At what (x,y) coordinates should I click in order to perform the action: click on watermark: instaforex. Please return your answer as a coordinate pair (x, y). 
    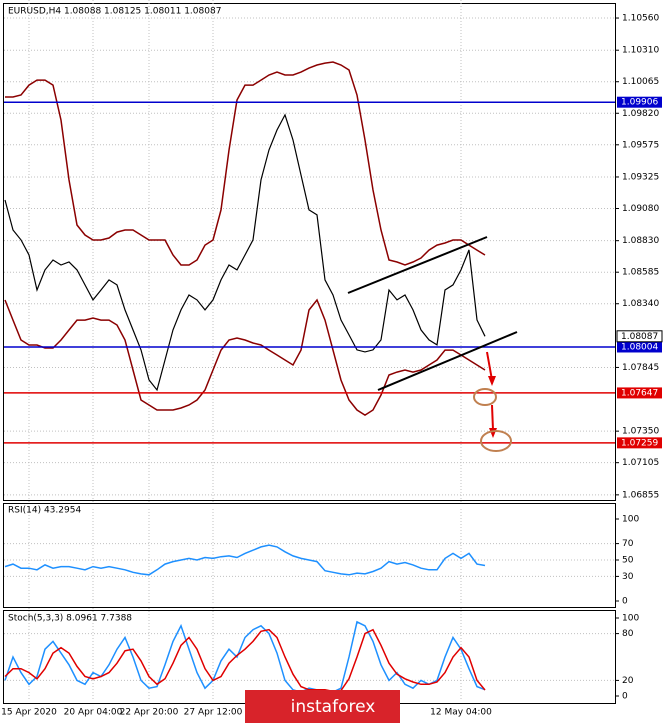
    Looking at the image, I should click on (333, 707).